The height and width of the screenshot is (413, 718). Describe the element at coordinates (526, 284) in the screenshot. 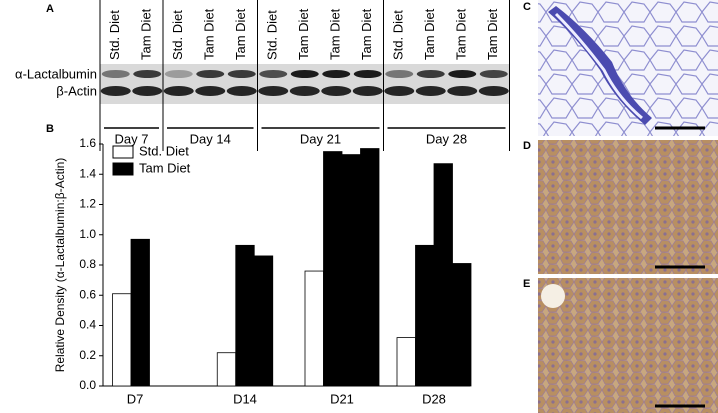

I see `panel-label: E` at that location.